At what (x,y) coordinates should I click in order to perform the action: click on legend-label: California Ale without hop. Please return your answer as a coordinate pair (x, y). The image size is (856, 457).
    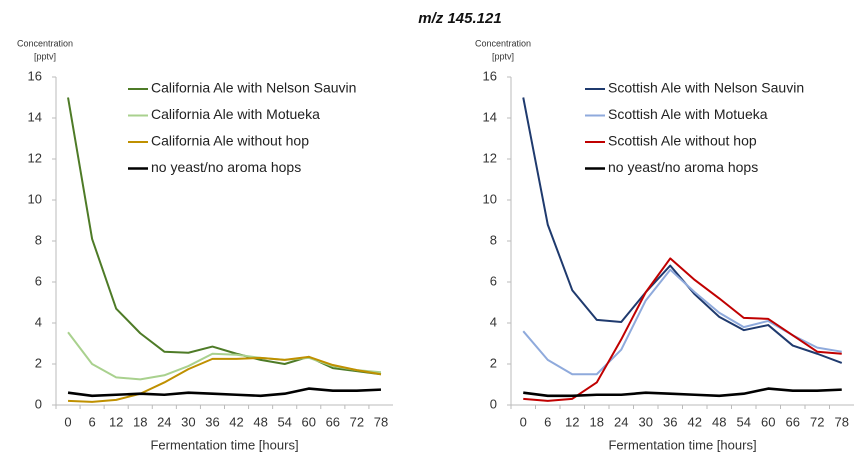
    Looking at the image, I should click on (230, 141).